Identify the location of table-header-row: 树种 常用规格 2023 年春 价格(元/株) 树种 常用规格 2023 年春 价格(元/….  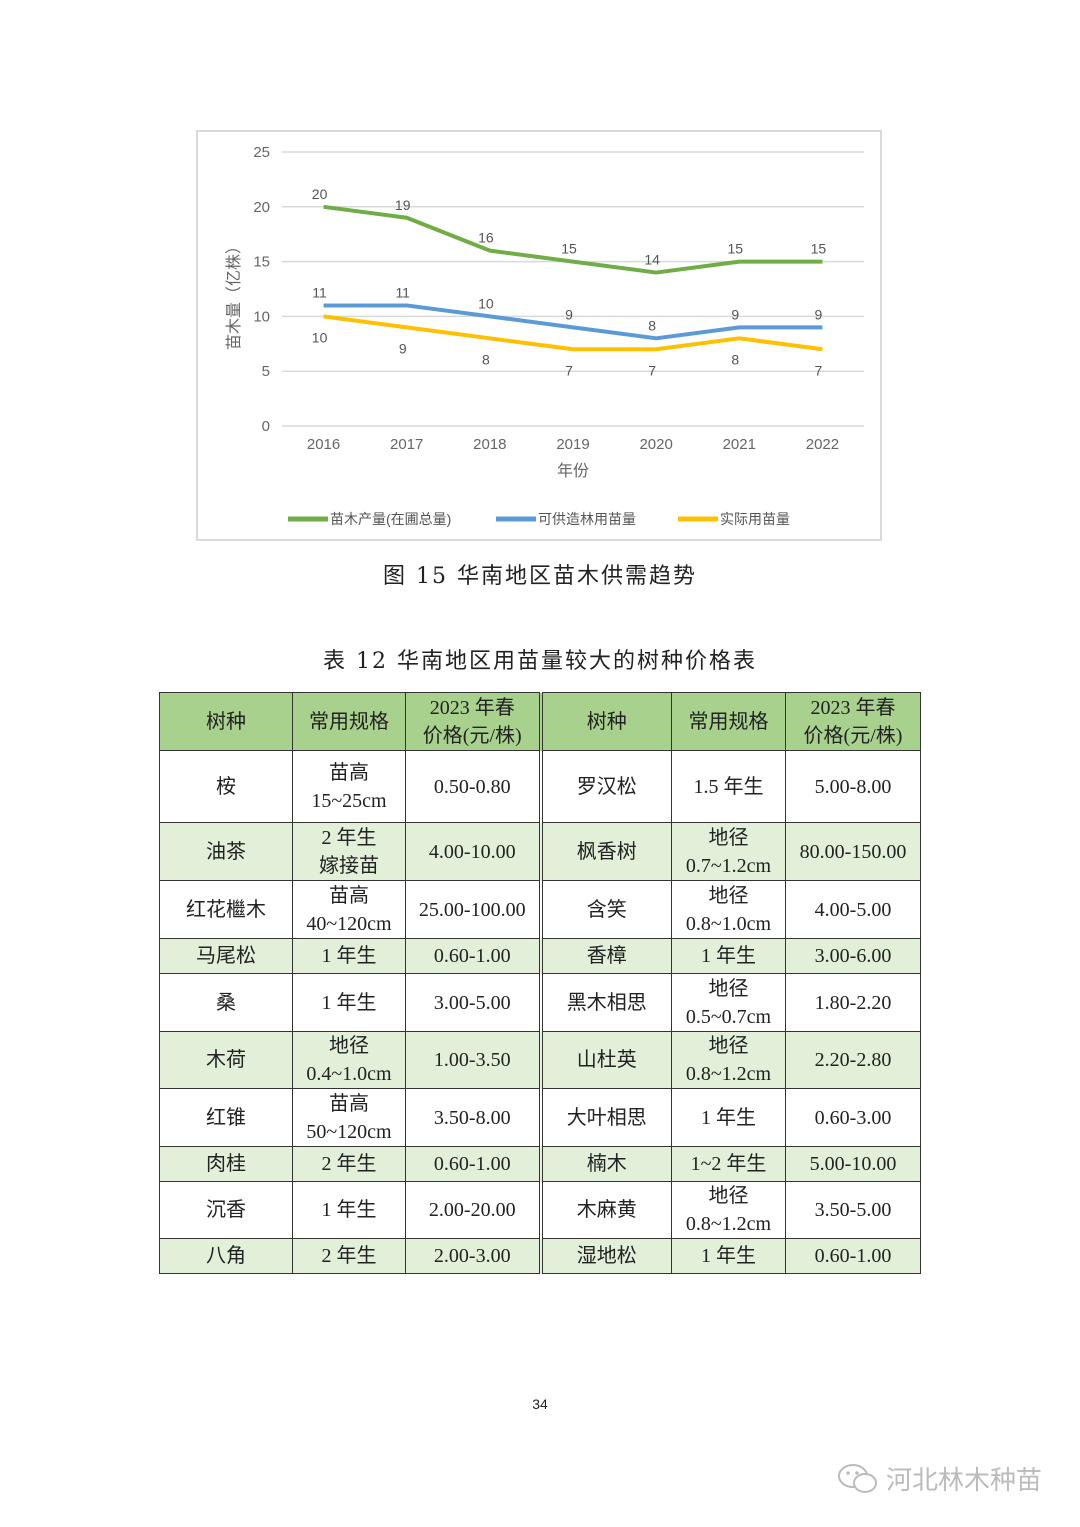
(540, 721).